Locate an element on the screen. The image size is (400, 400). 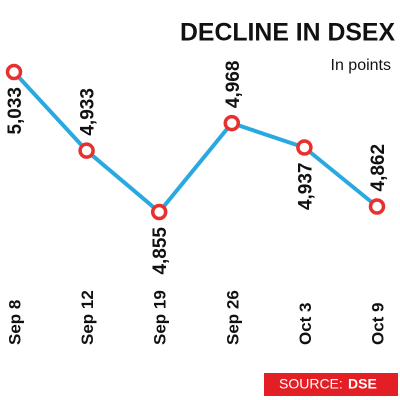
value-label: 4,933 is located at coordinates (88, 112).